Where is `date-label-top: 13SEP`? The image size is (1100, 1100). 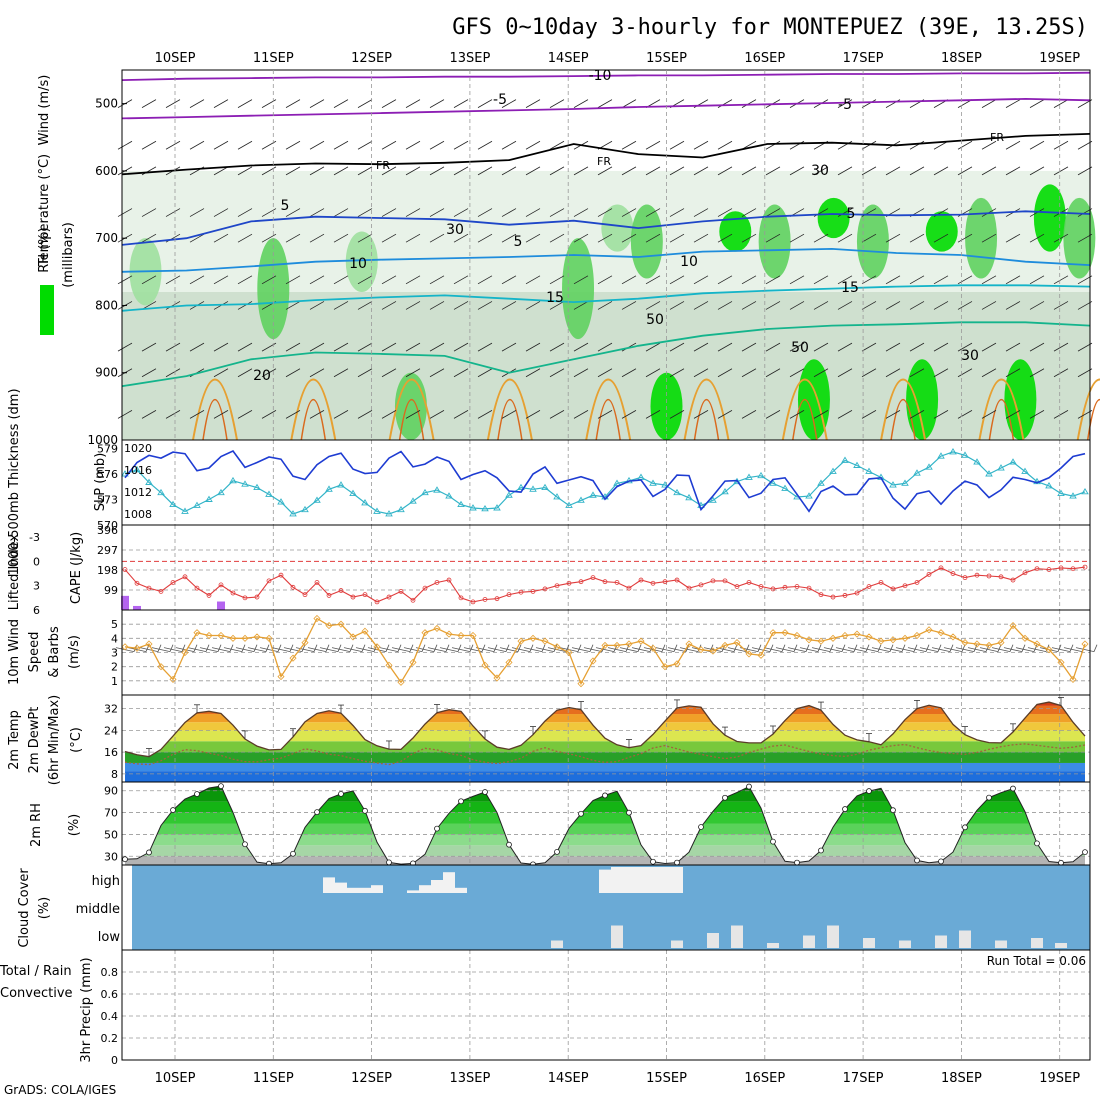 date-label-top: 13SEP is located at coordinates (469, 58).